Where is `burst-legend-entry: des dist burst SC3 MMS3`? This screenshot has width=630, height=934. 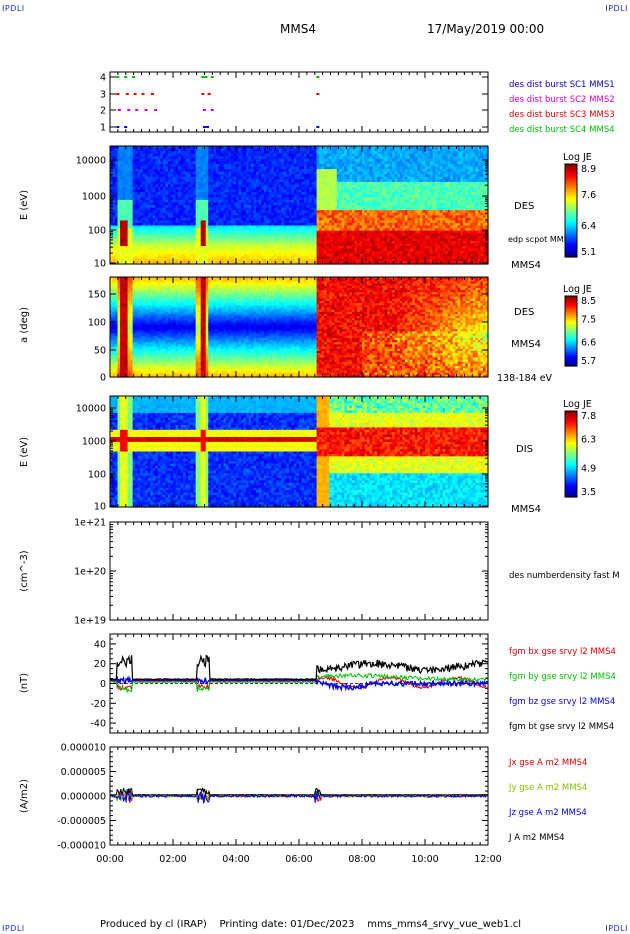 burst-legend-entry: des dist burst SC3 MMS3 is located at coordinates (562, 115).